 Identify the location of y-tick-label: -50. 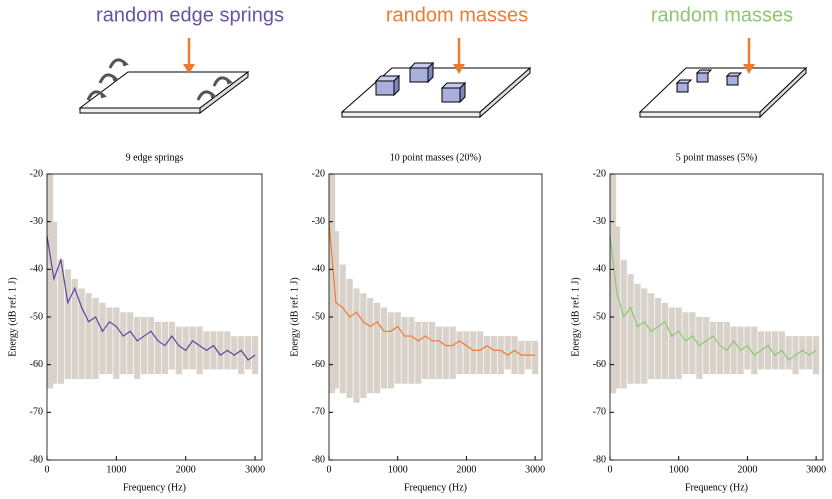
(318, 316).